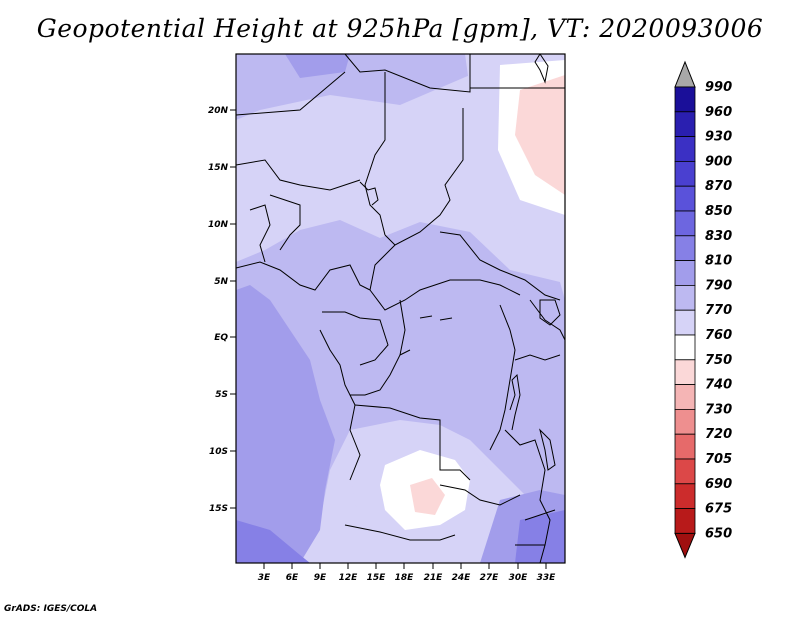 Image resolution: width=800 pixels, height=618 pixels. I want to click on lake-tanganyika, so click(515, 402).